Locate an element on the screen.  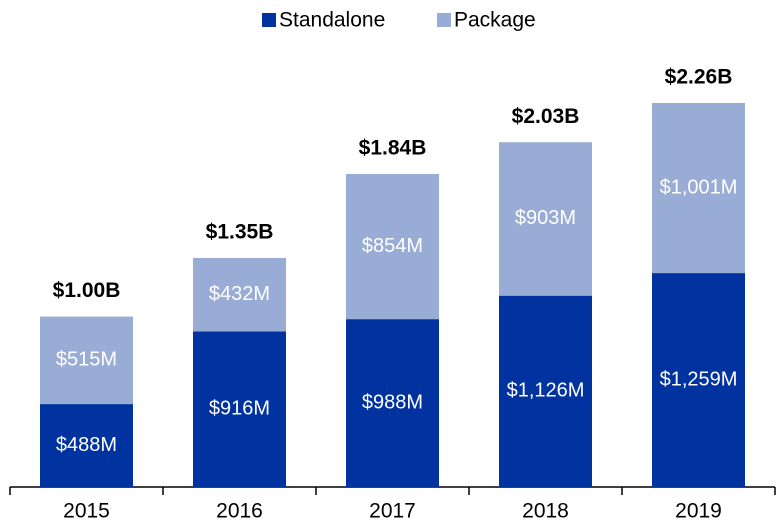
total-label: $1.84B is located at coordinates (393, 148).